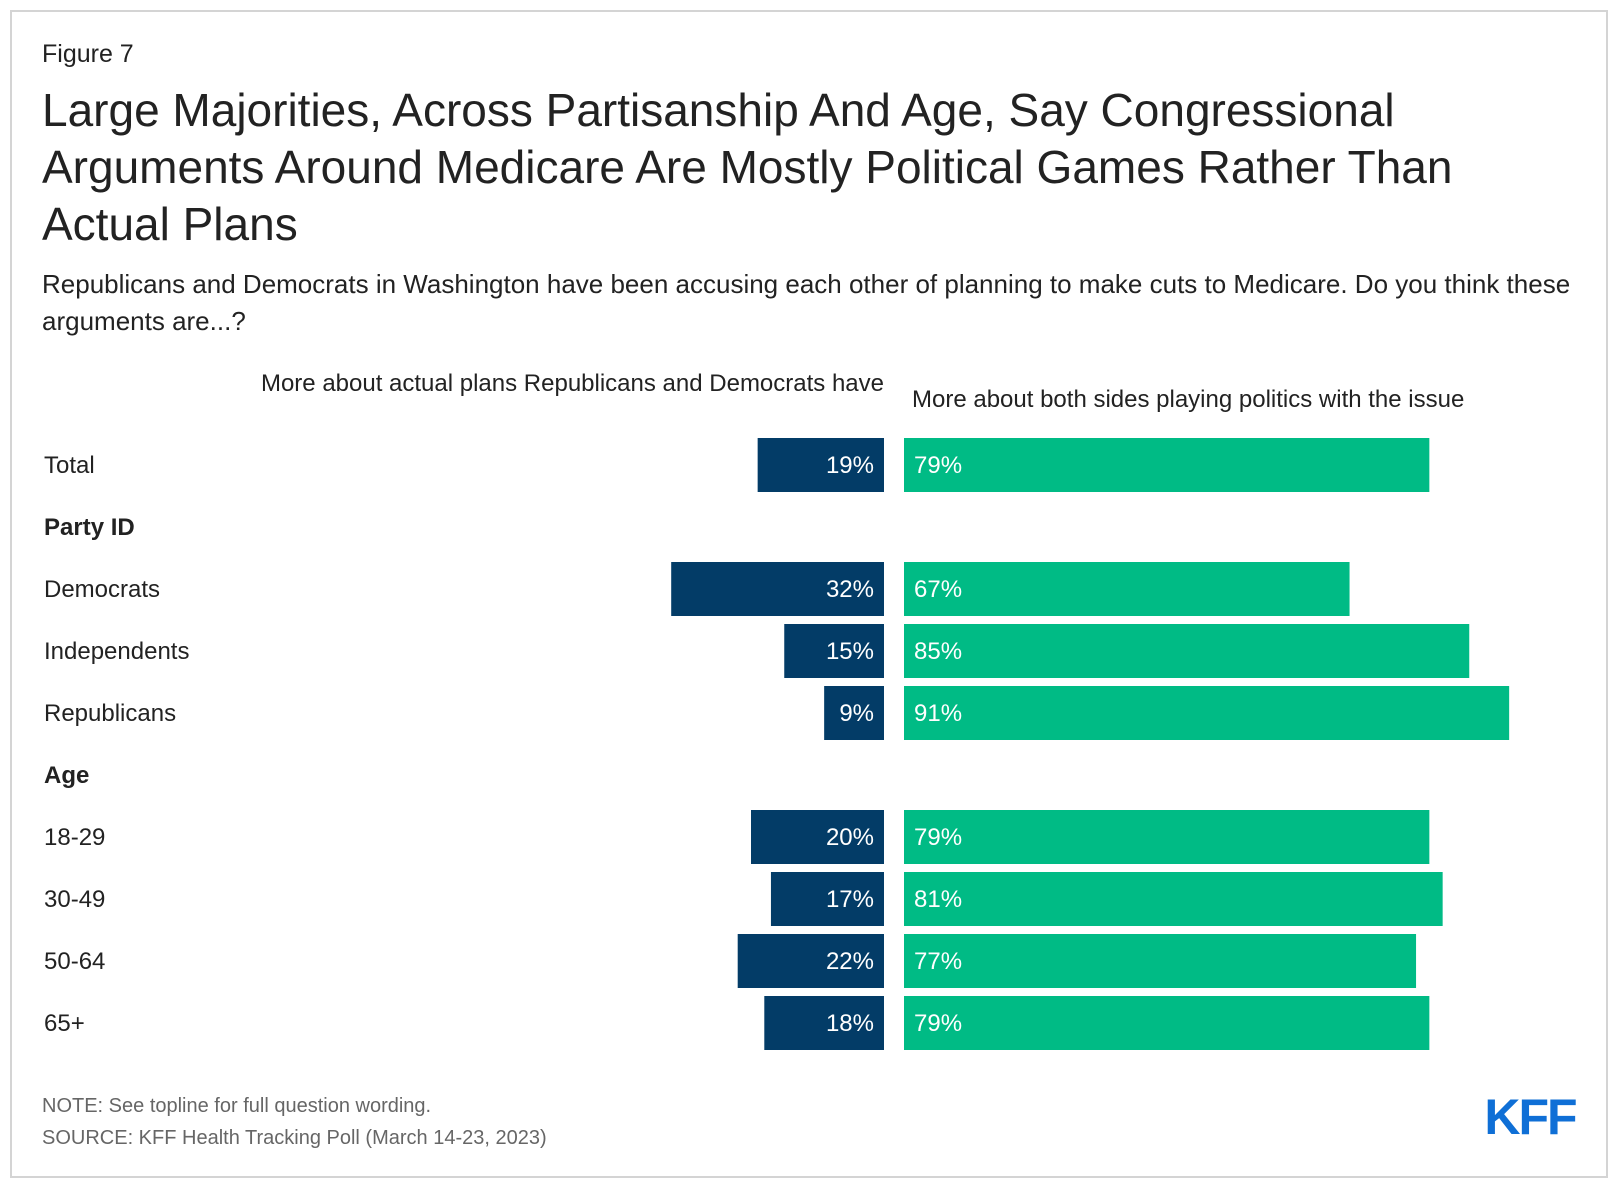  Describe the element at coordinates (938, 899) in the screenshot. I see `data-label-right: 81%` at that location.